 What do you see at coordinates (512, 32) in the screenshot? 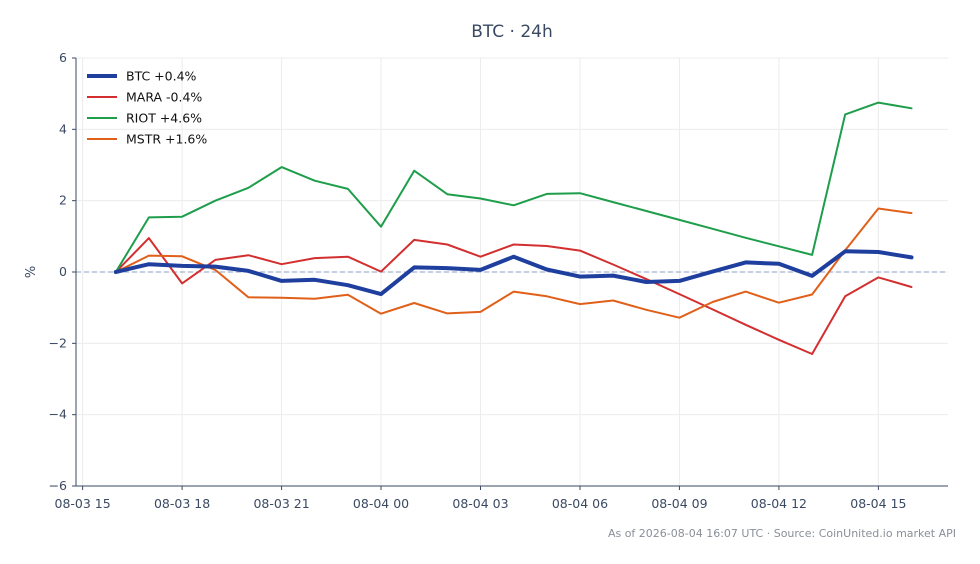
I see `chart-title: BTC · 24h` at bounding box center [512, 32].